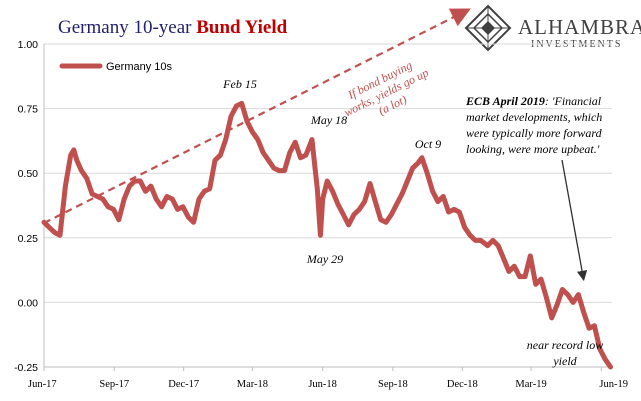  I want to click on ecb-annotation-line1: ECB April 2019: 'Financial, so click(533, 101).